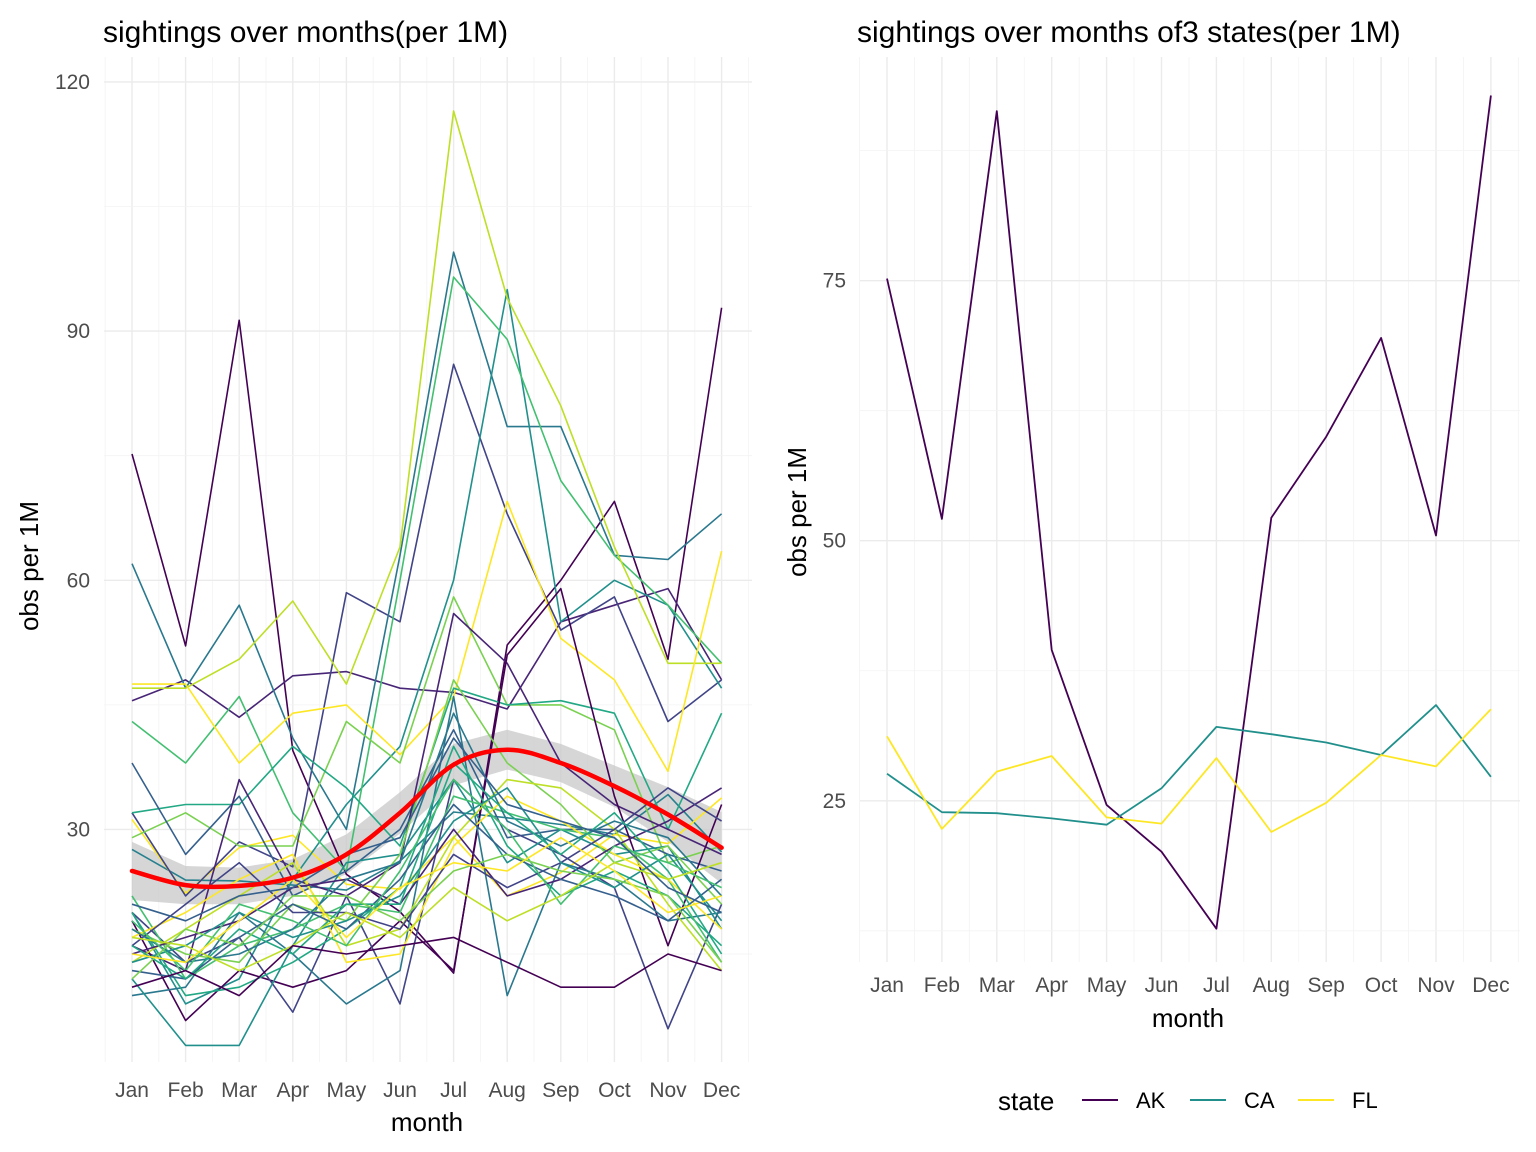  I want to click on left-x-tick-label: Jan, so click(132, 1090).